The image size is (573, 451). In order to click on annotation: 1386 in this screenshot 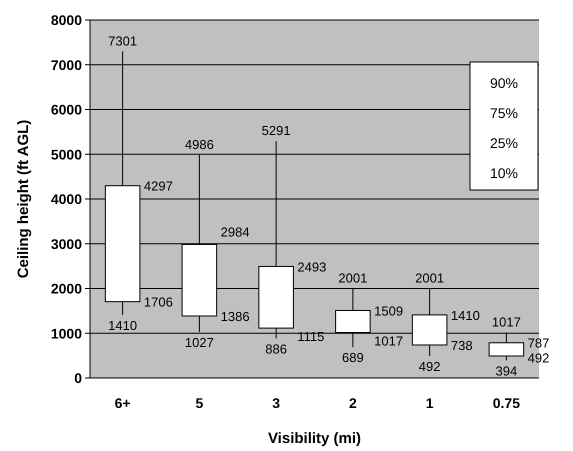, I will do `click(235, 316)`.